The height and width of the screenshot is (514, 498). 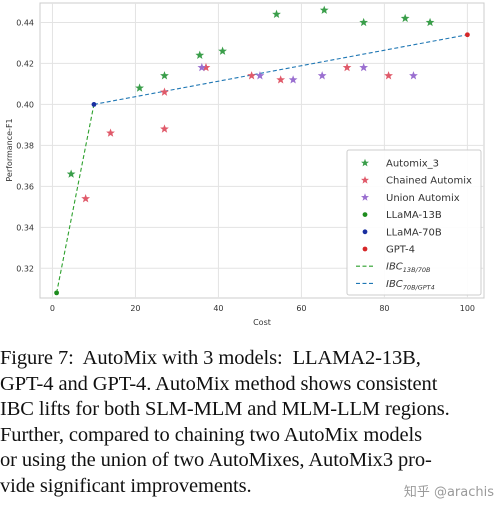 What do you see at coordinates (414, 215) in the screenshot?
I see `legend-label-llama13b: LLaMA-13B` at bounding box center [414, 215].